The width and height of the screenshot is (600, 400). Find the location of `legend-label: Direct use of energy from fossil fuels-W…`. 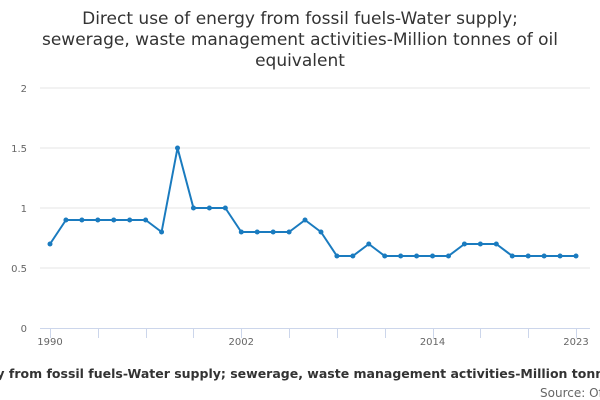

legend-label: Direct use of energy from fossil fuels-W… is located at coordinates (300, 373).